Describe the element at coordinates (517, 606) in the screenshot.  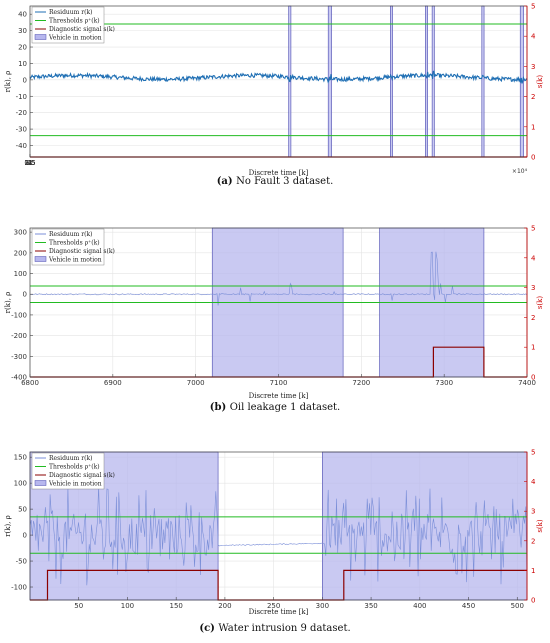
I see `x-tick-label: 500` at that location.